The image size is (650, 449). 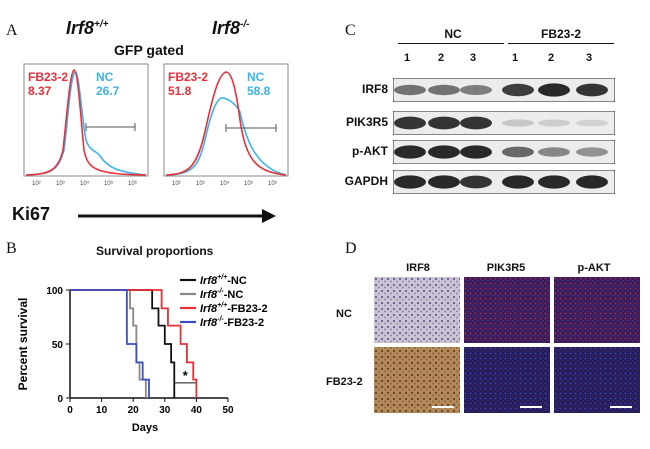 I want to click on flow-histograms: 10² 10³ 10⁴ 10⁵ 10⁶ 10² 10³ 10⁴ 10⁵ 10⁶, so click(x=156, y=143).